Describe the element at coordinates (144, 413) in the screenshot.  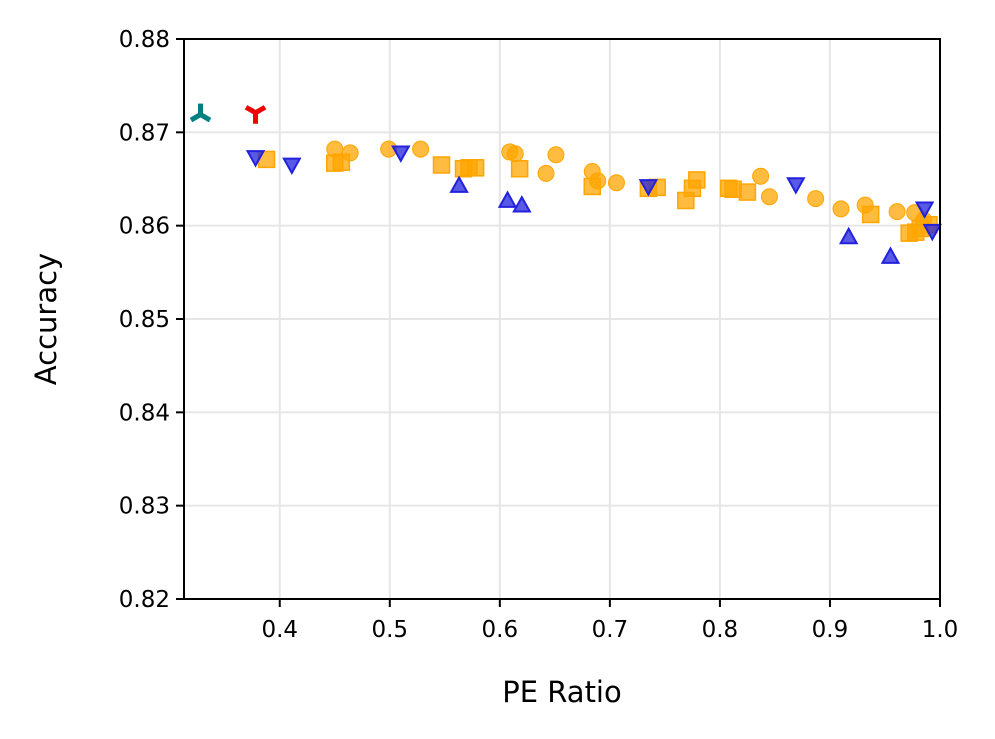
I see `y-tick-label: 0.84` at that location.